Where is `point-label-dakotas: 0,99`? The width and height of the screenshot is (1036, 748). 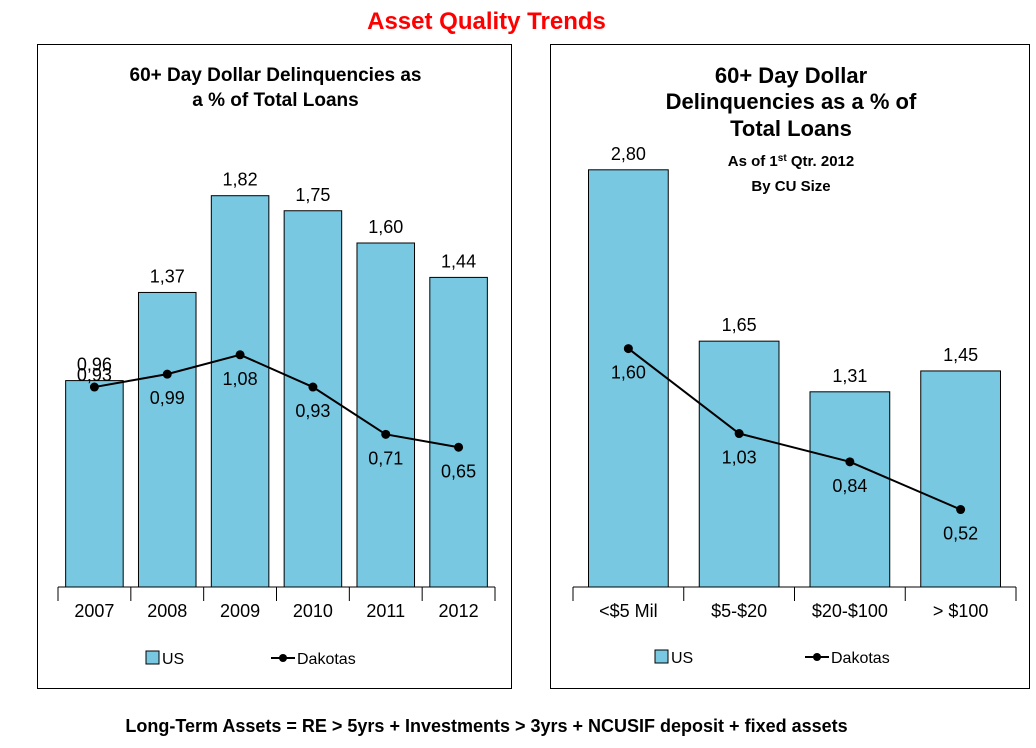
point-label-dakotas: 0,99 is located at coordinates (167, 398).